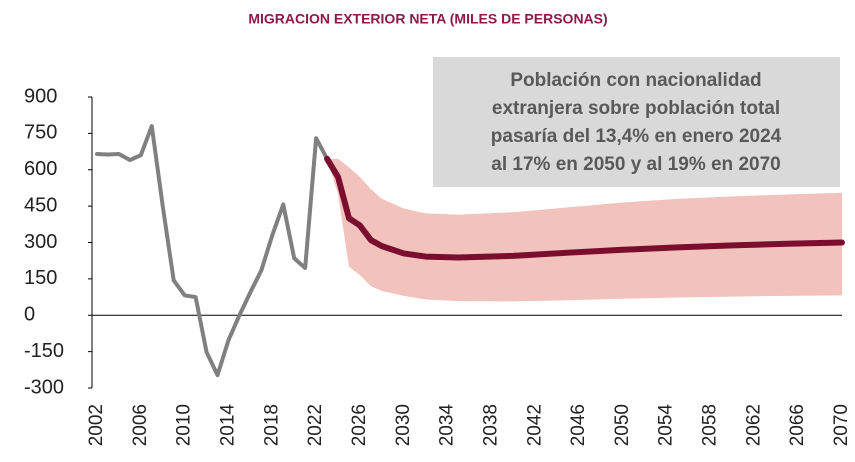  What do you see at coordinates (403, 425) in the screenshot?
I see `x-tick-label: 2030` at bounding box center [403, 425].